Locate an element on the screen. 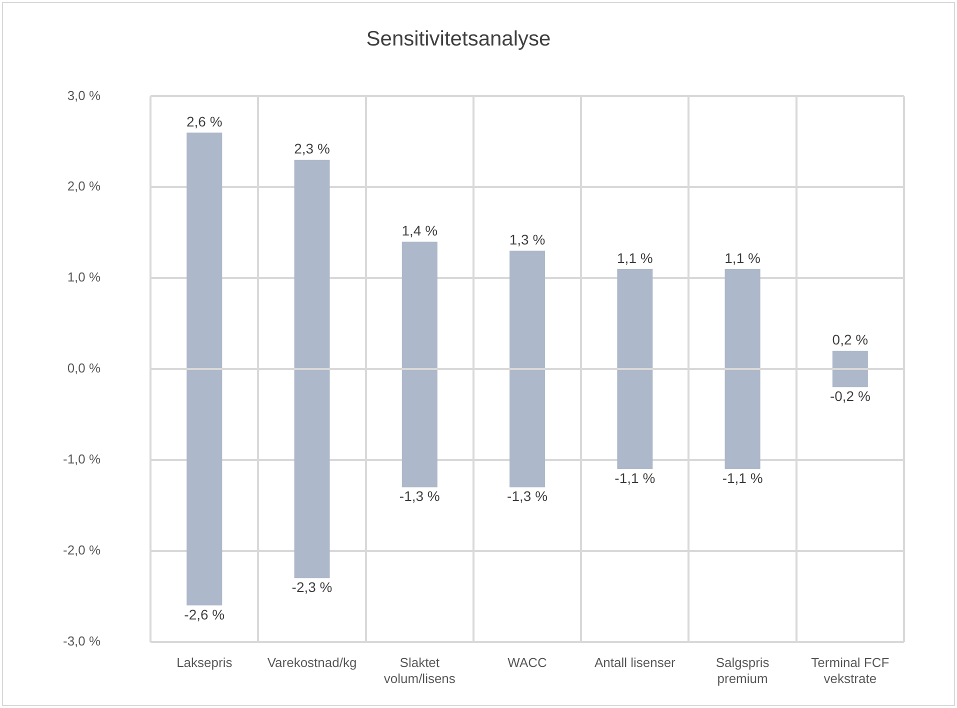  x-tick-label: Terminal FCF vekstrate is located at coordinates (850, 670).